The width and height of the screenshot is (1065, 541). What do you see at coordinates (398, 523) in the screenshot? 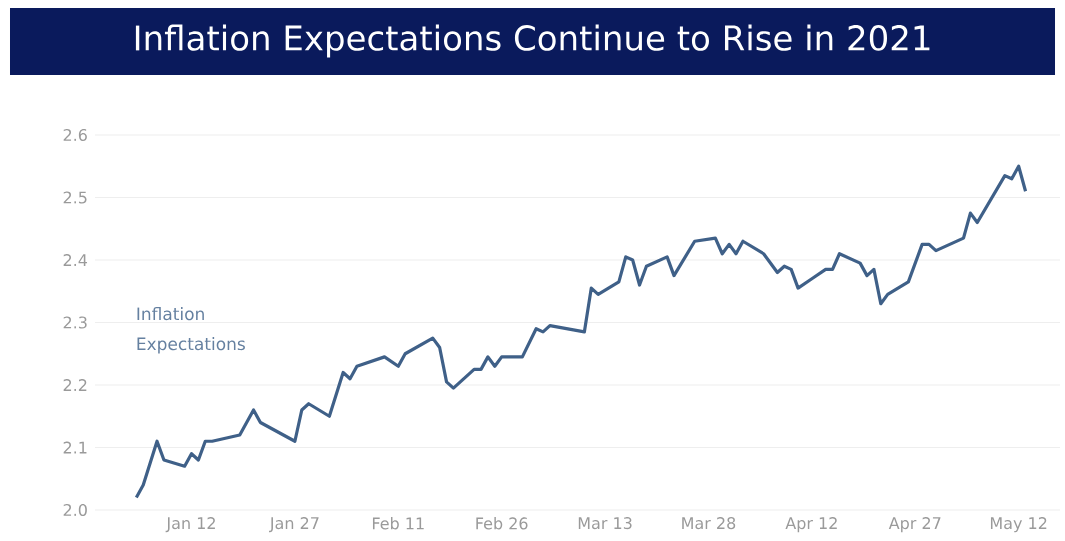
I see `x-tick-label: Feb 11` at bounding box center [398, 523].